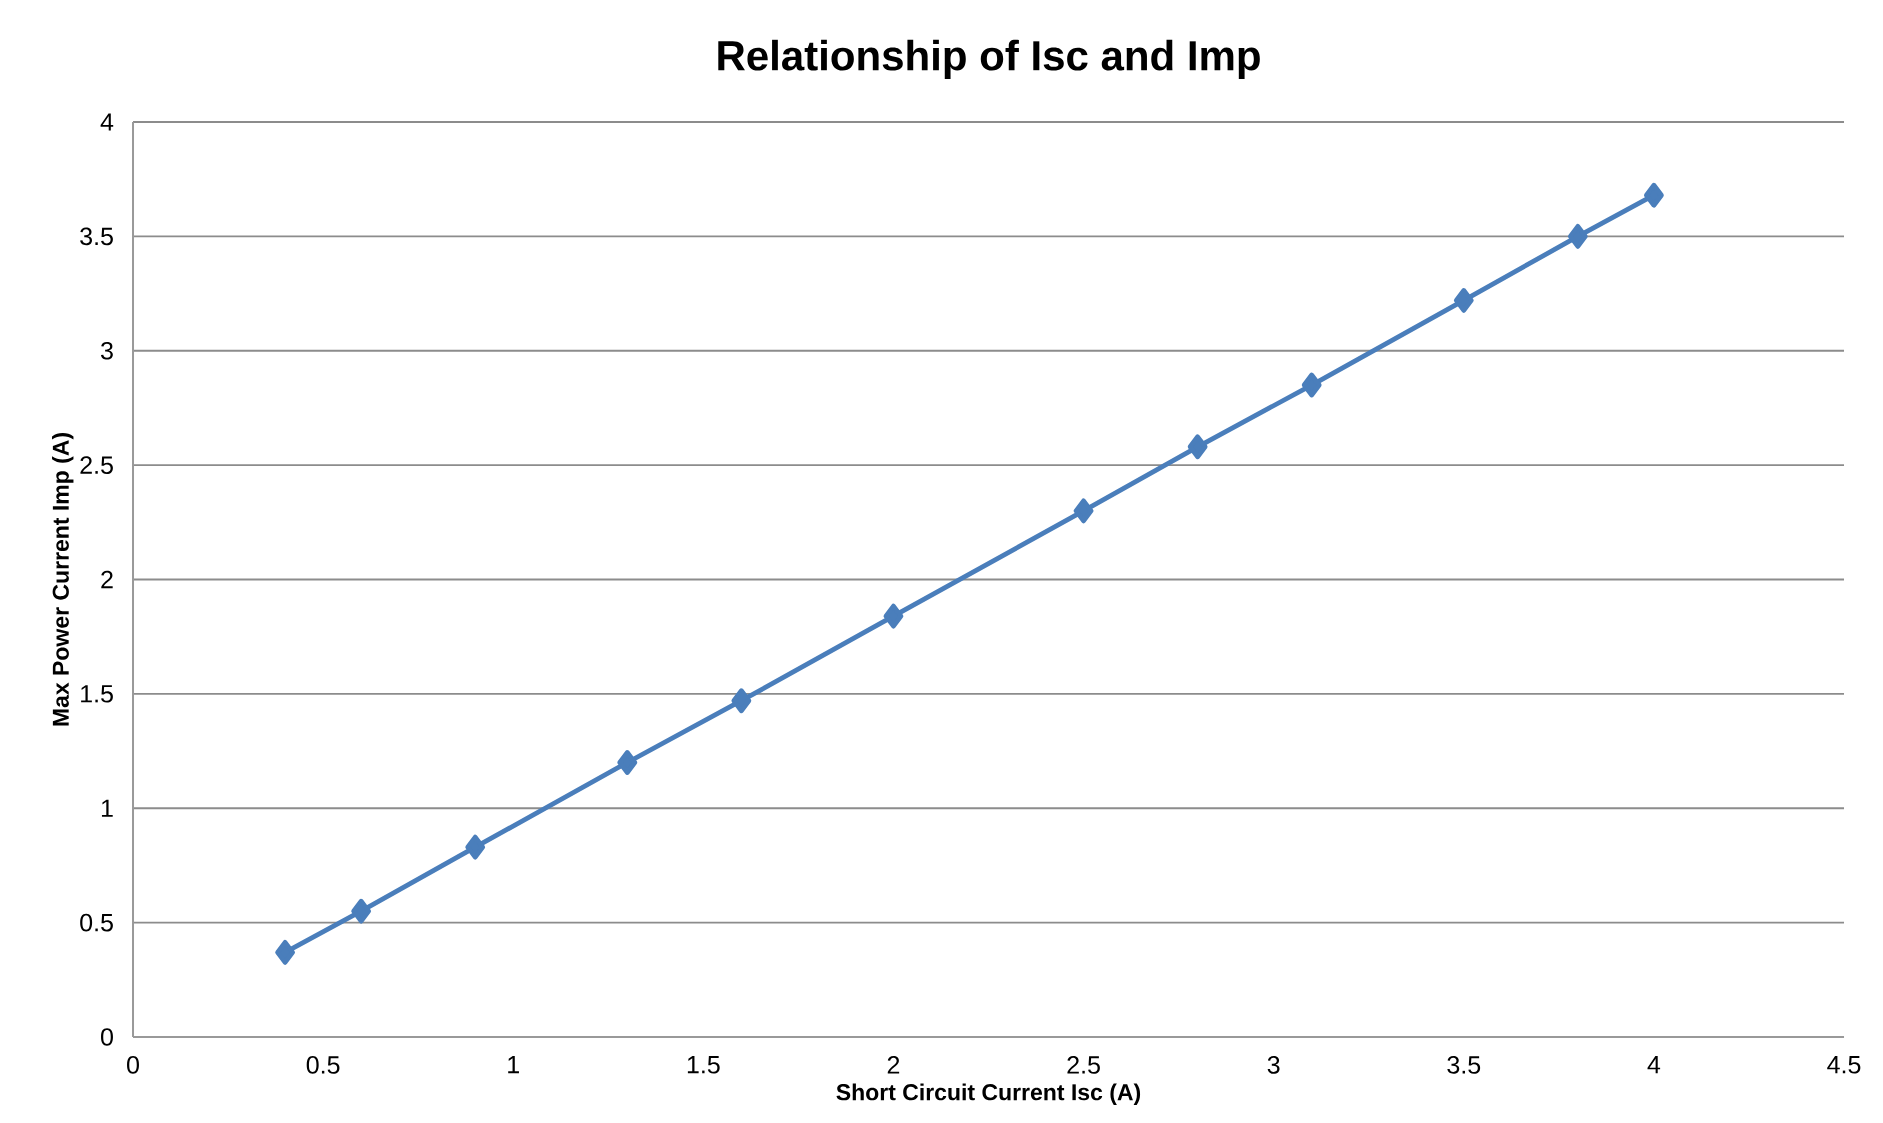 Image resolution: width=1883 pixels, height=1123 pixels. I want to click on x-tick-label: 1.5, so click(703, 1065).